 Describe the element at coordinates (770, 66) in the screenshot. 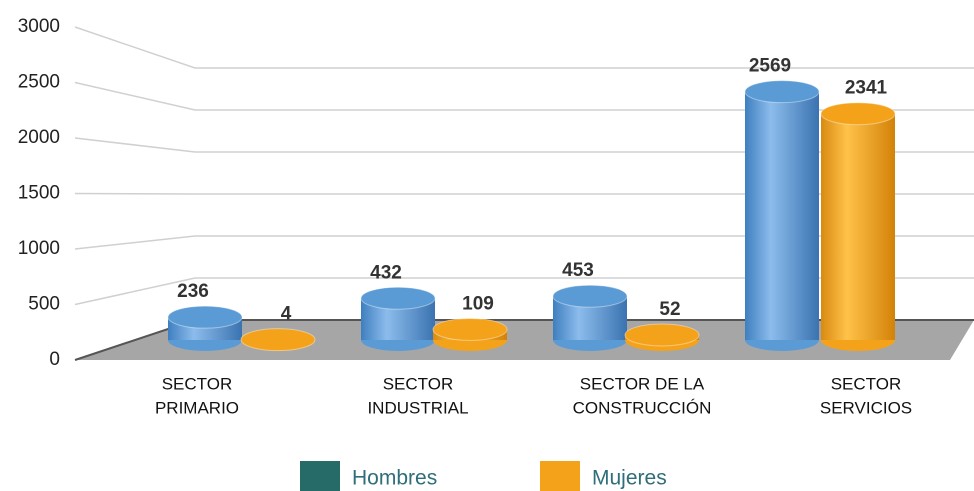

I see `data-label: 2569` at that location.